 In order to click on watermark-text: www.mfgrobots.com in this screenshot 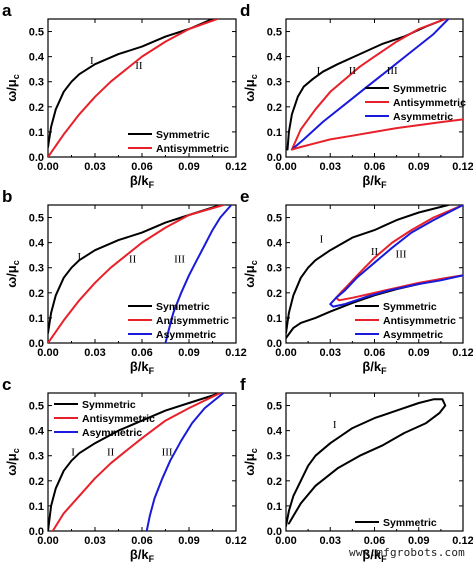, I will do `click(407, 552)`.